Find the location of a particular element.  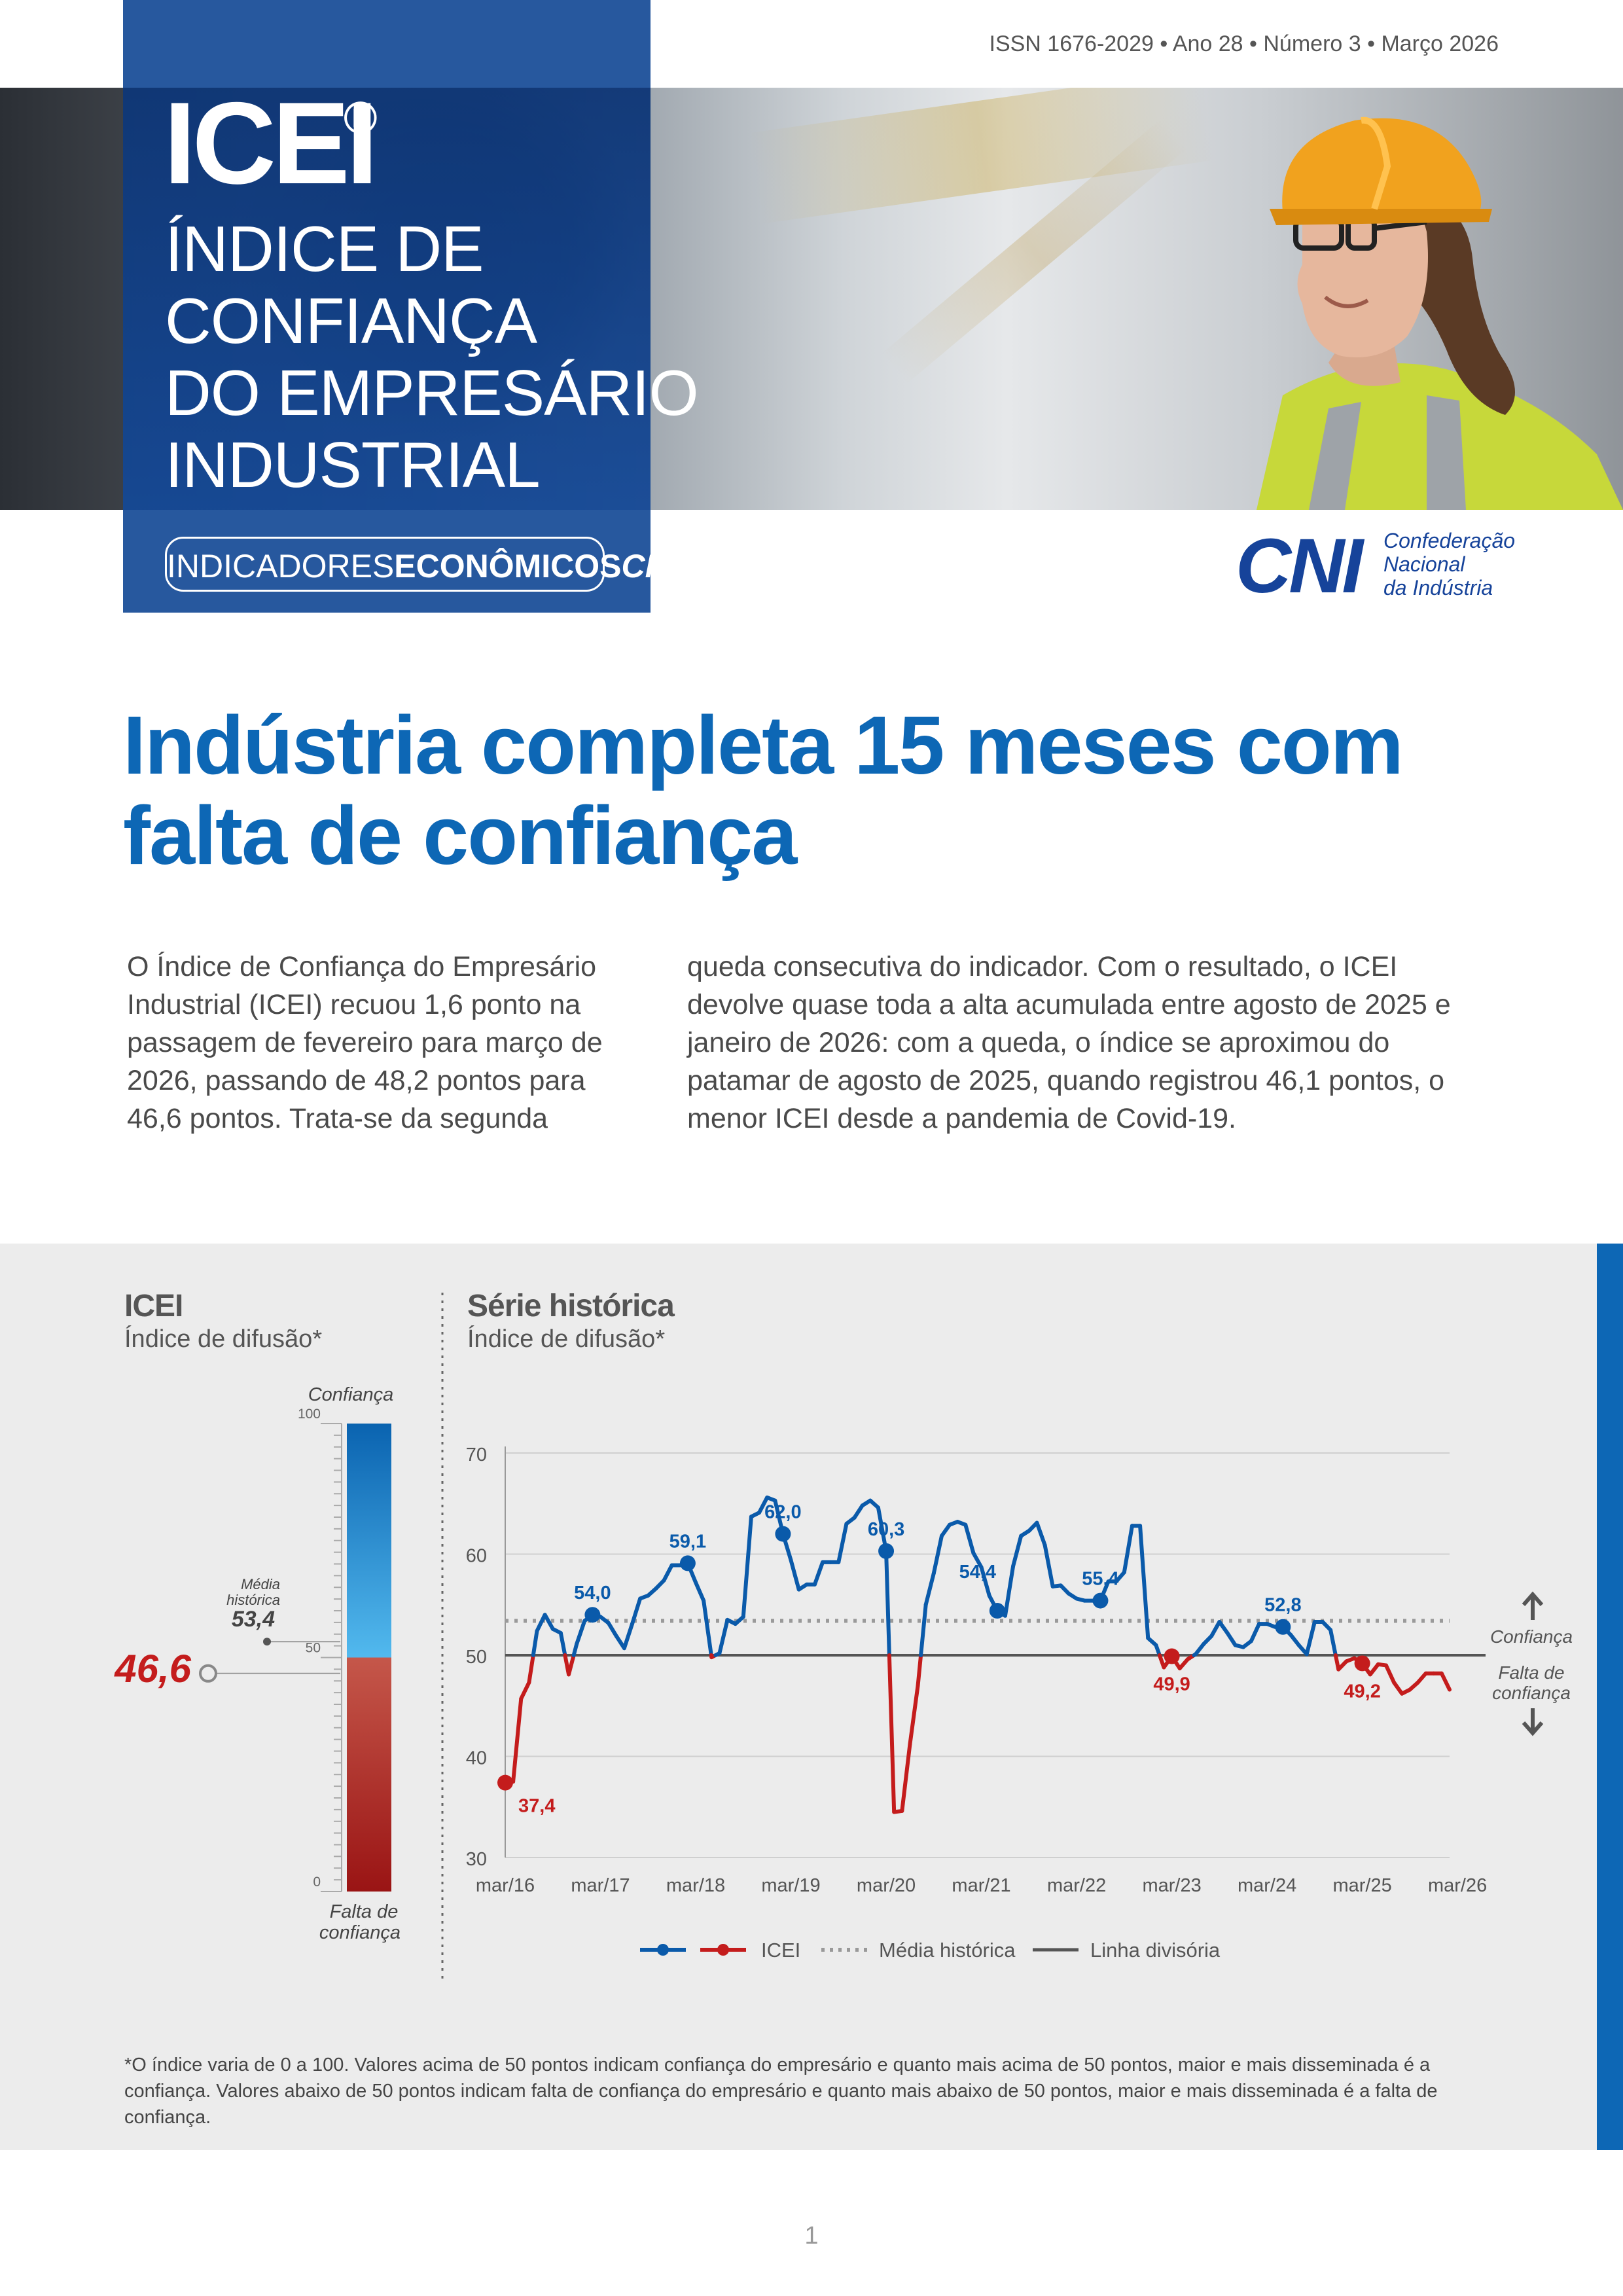

x-tick-label: mar/19 is located at coordinates (791, 1885).